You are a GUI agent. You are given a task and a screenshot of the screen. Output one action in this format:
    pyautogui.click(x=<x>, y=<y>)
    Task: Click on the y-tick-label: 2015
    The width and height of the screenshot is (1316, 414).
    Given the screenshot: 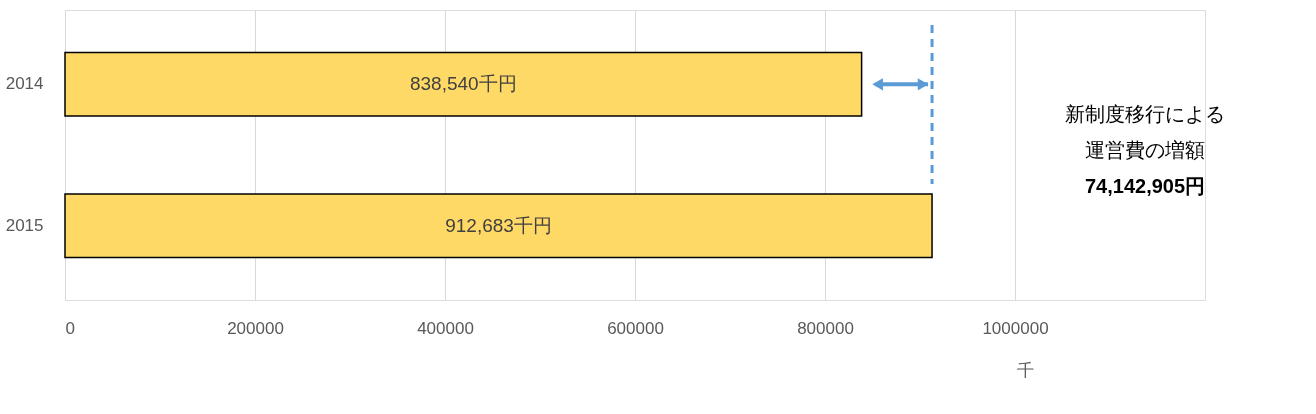 What is the action you would take?
    pyautogui.click(x=24, y=225)
    